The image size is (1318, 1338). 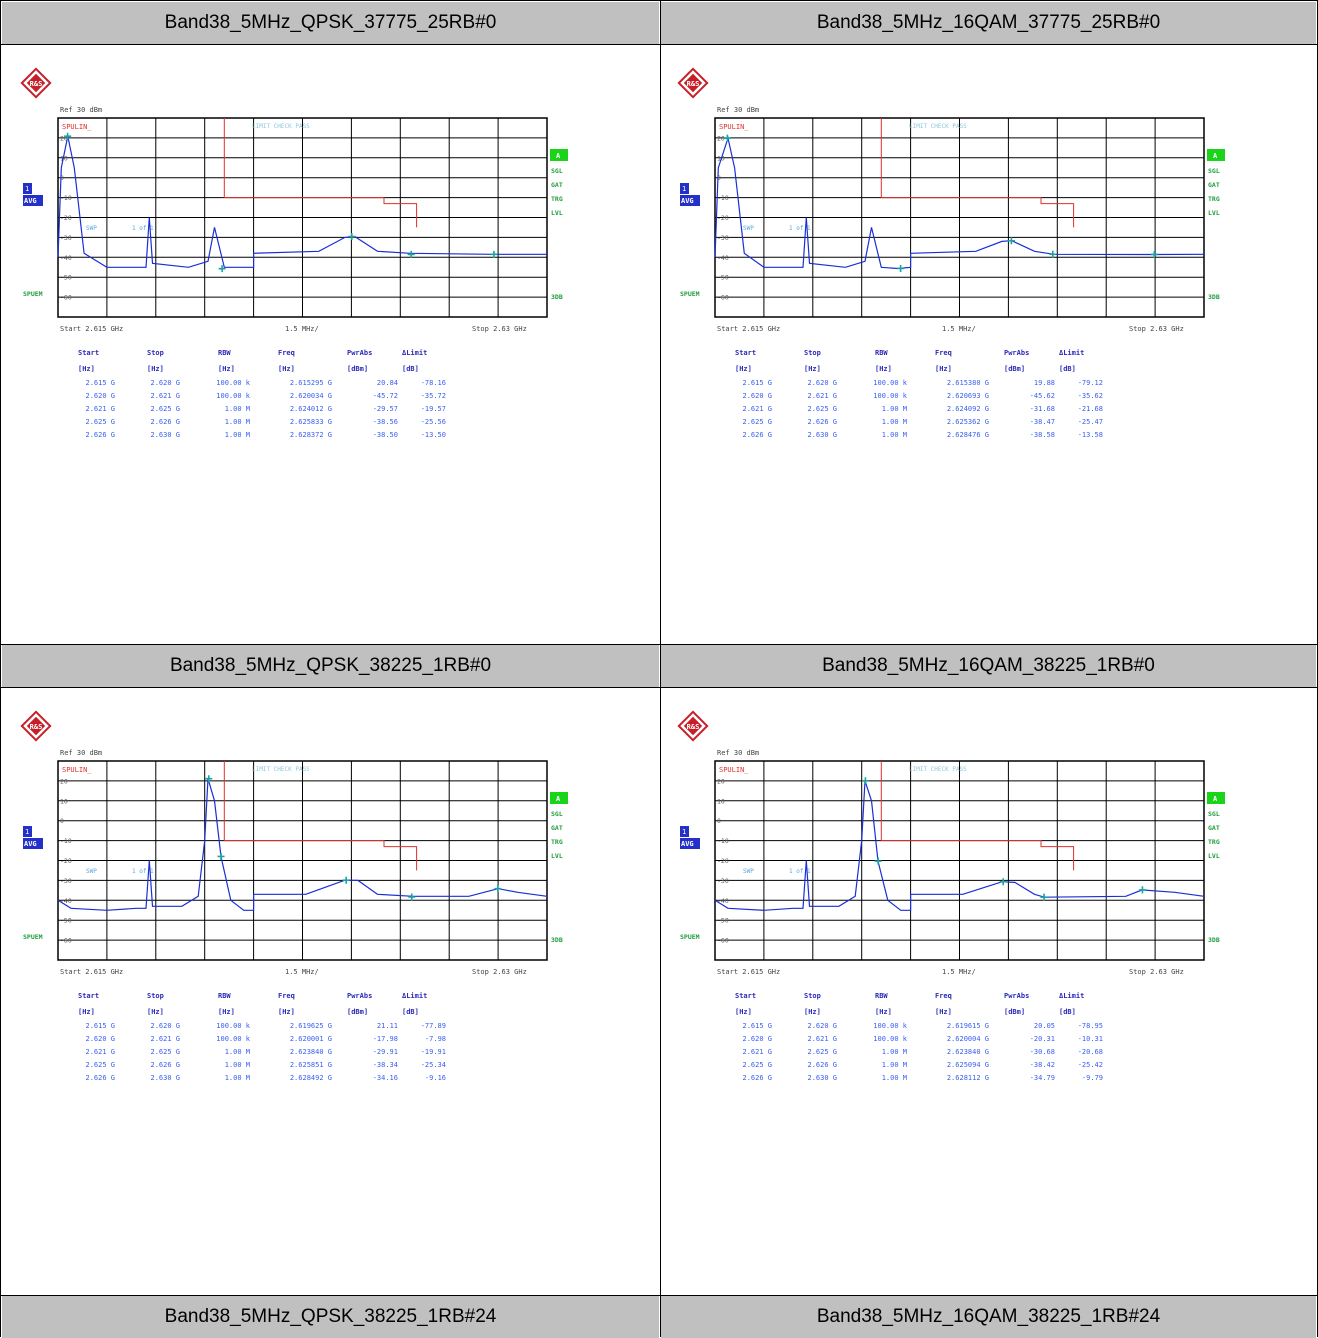 I want to click on table-cell: 2.625362 G, so click(x=968, y=422).